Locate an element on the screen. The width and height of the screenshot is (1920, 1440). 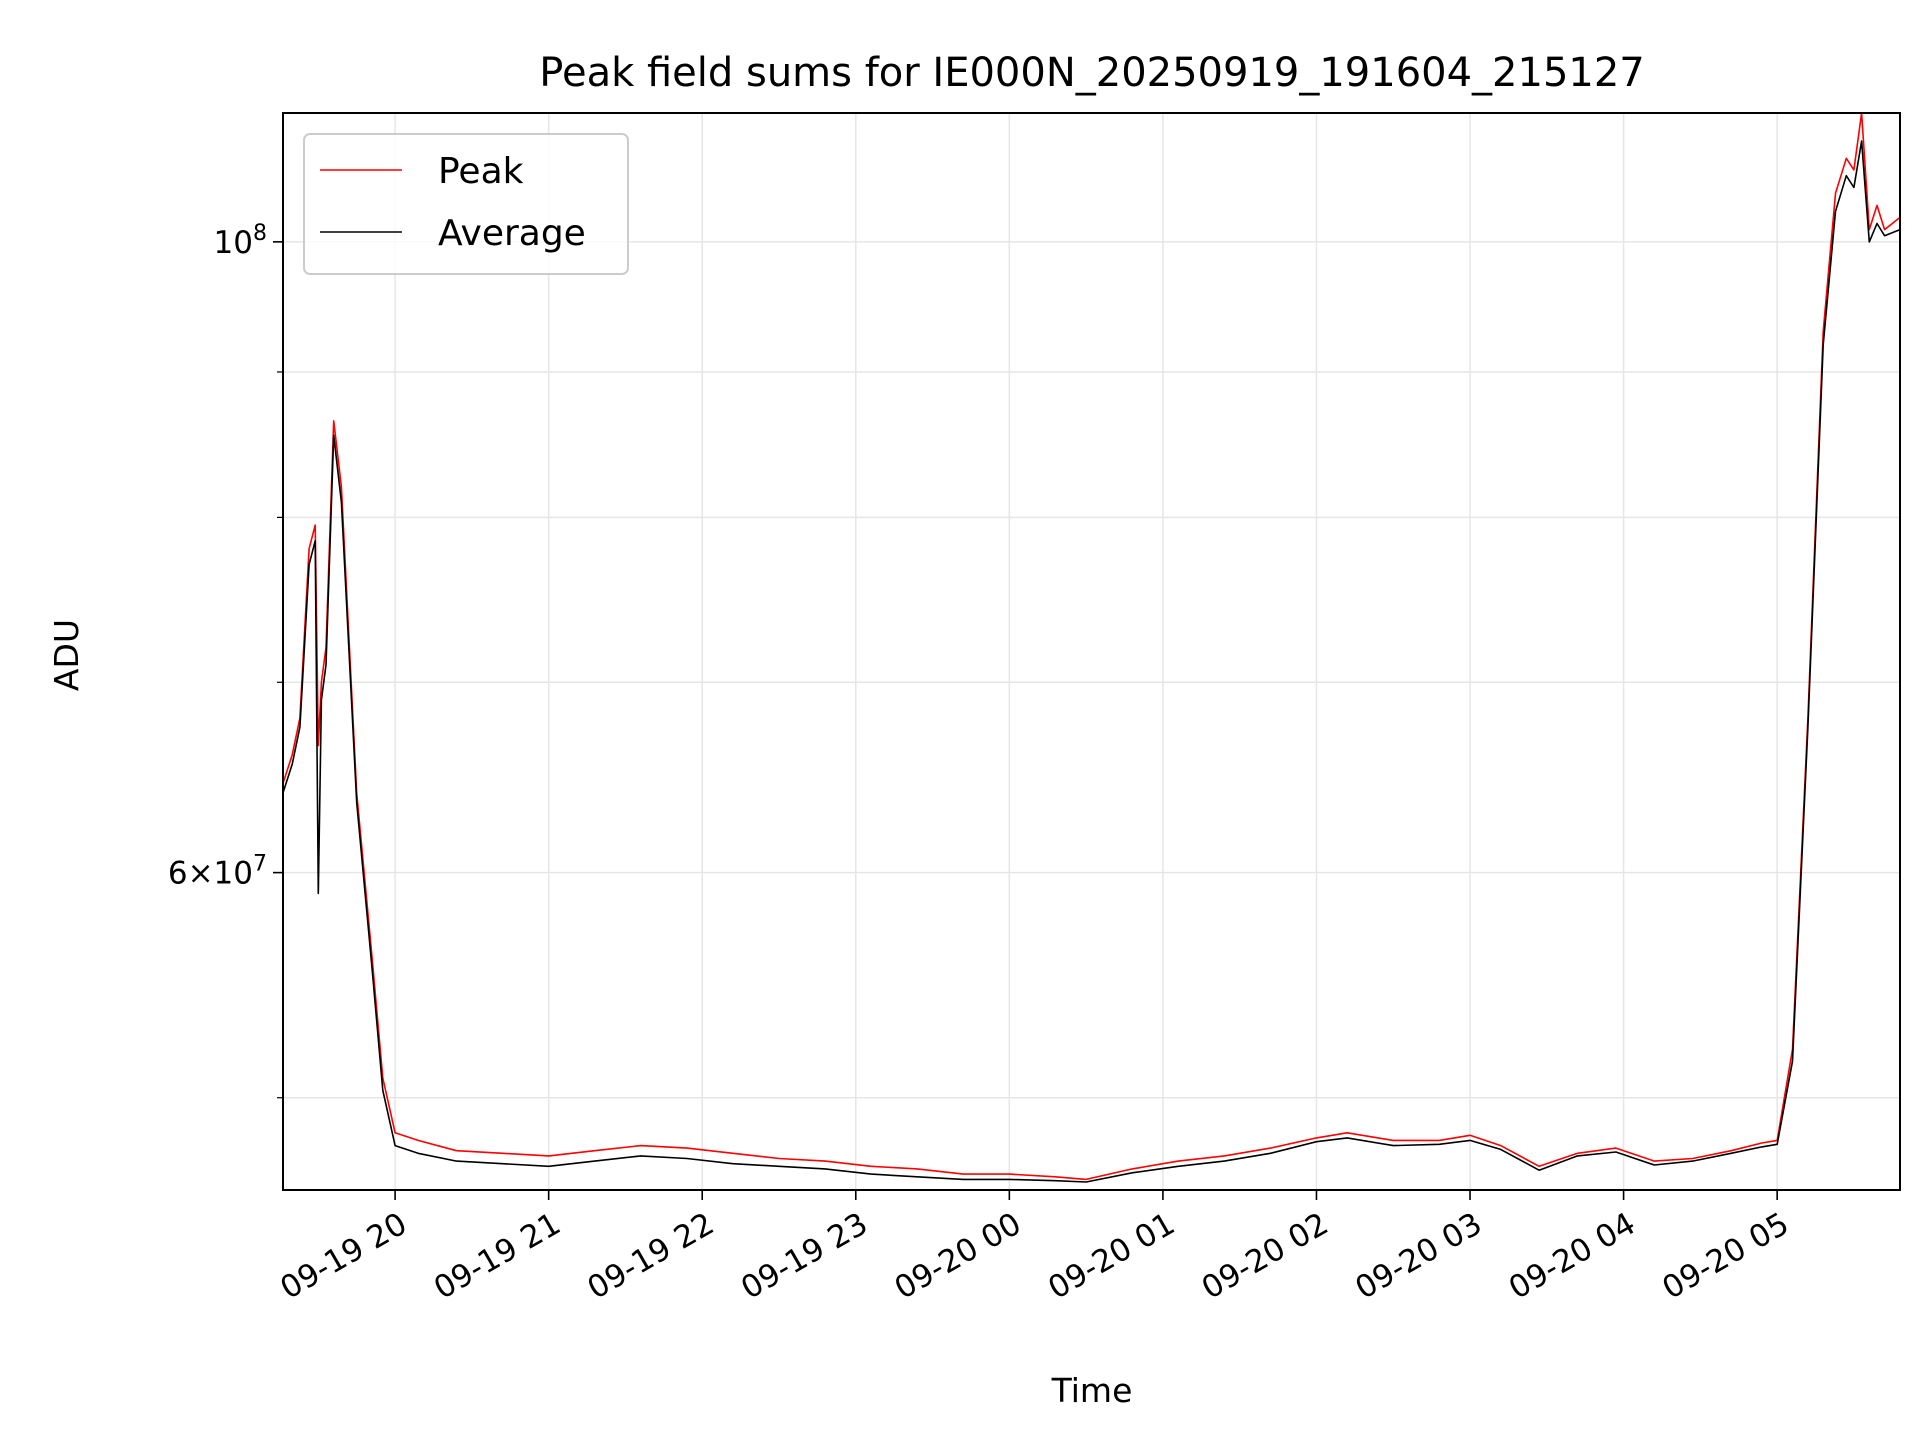
y-tick-label: 6×107 is located at coordinates (217, 872).